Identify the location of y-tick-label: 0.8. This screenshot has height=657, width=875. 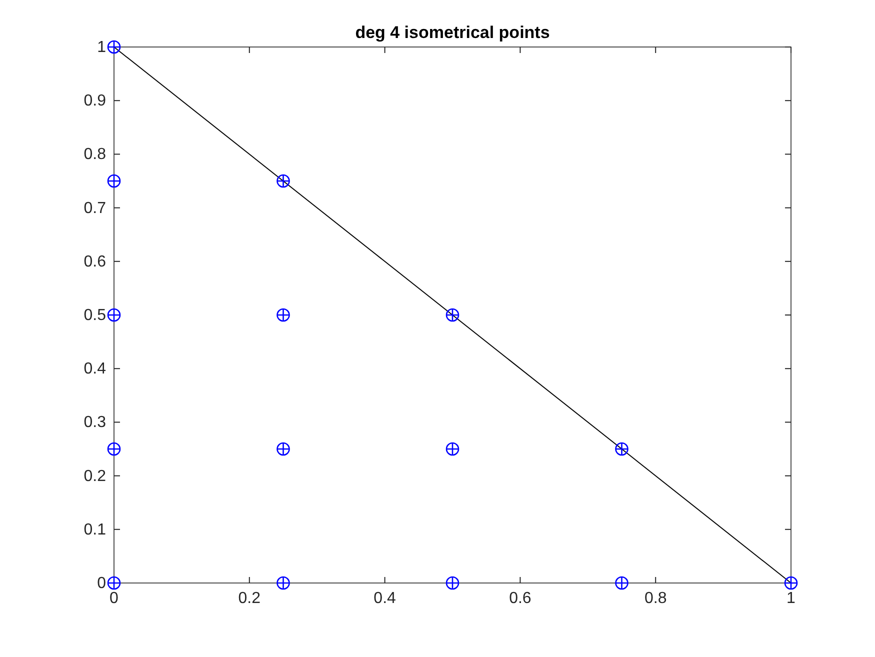
(95, 155).